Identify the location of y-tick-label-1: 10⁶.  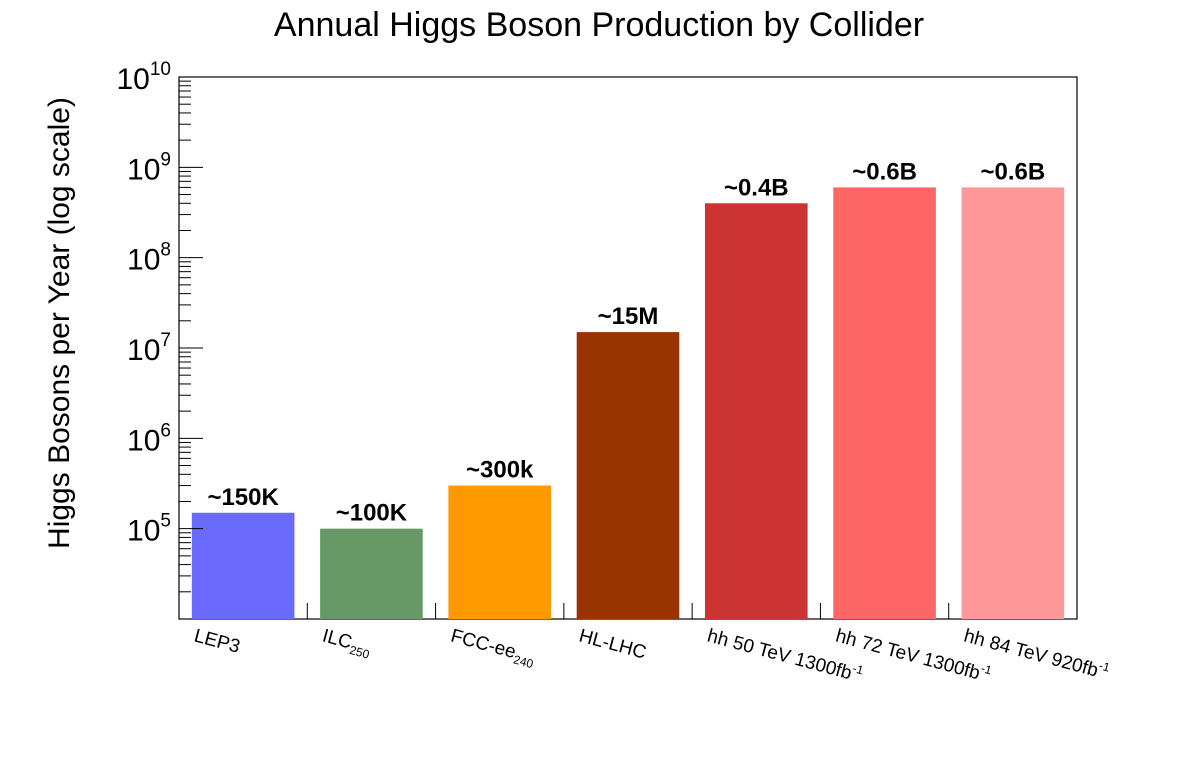
(149, 438).